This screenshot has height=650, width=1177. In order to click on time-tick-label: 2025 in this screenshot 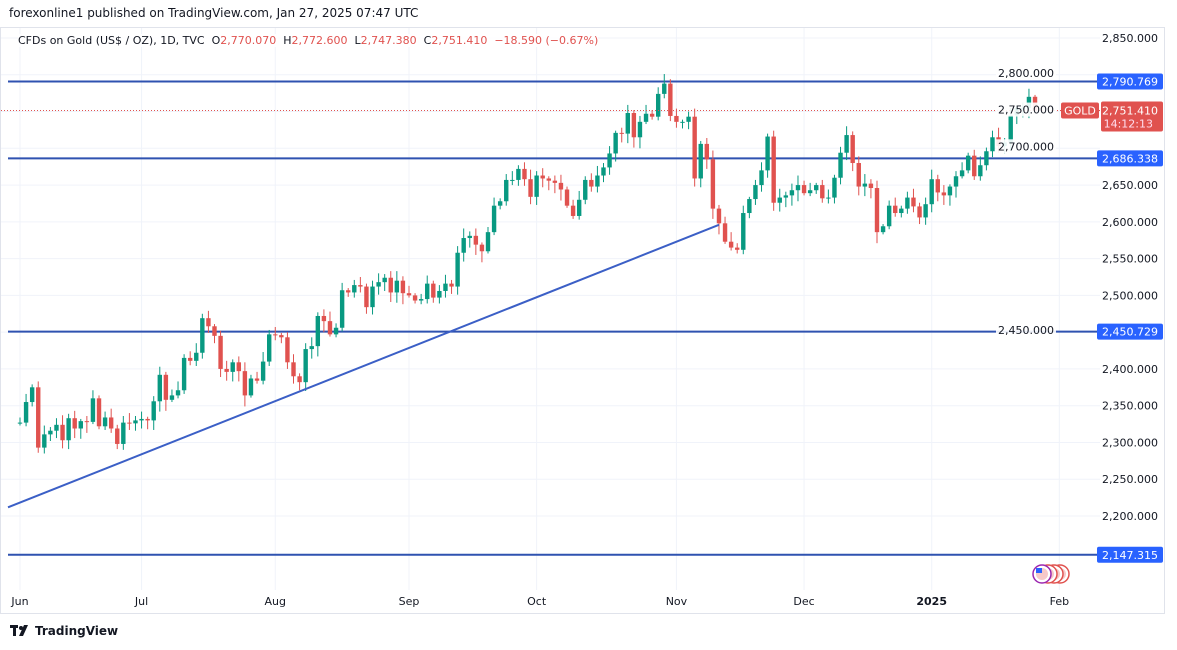, I will do `click(931, 601)`.